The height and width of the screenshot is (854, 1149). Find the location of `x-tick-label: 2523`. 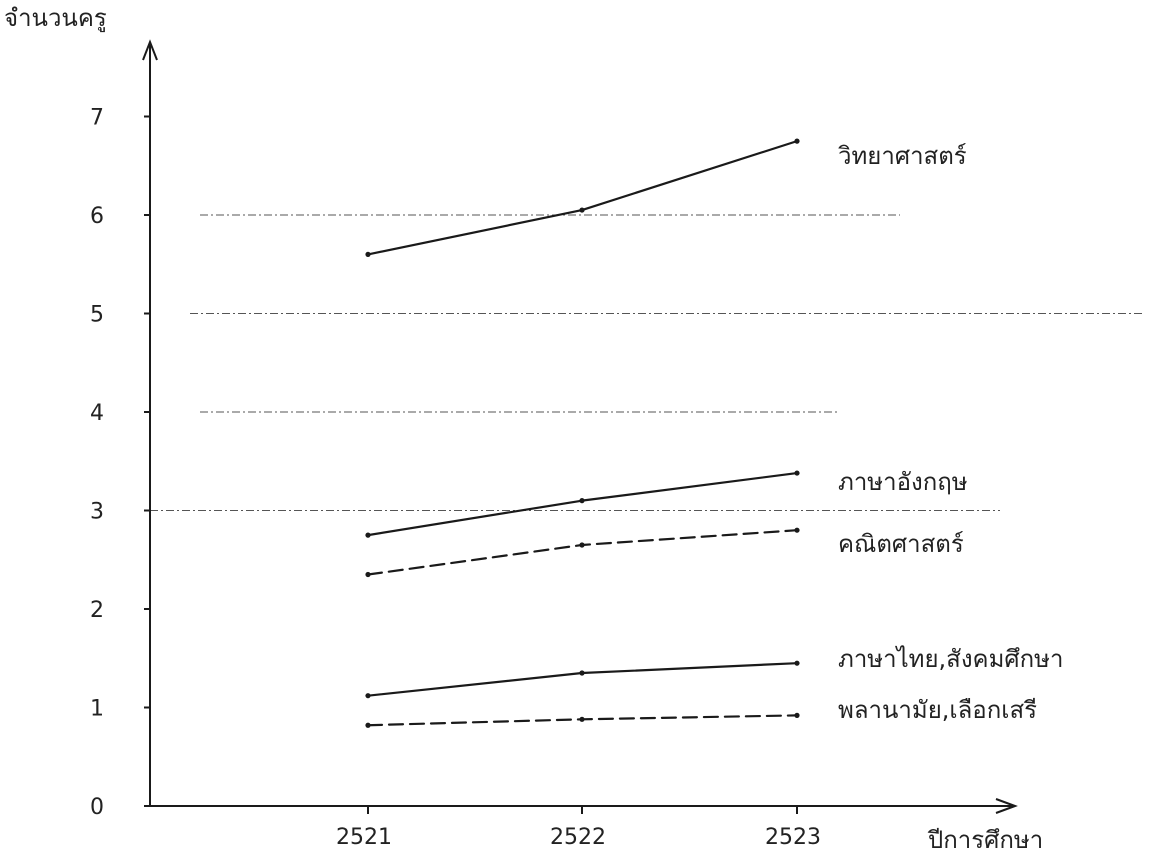

x-tick-label: 2523 is located at coordinates (793, 837).